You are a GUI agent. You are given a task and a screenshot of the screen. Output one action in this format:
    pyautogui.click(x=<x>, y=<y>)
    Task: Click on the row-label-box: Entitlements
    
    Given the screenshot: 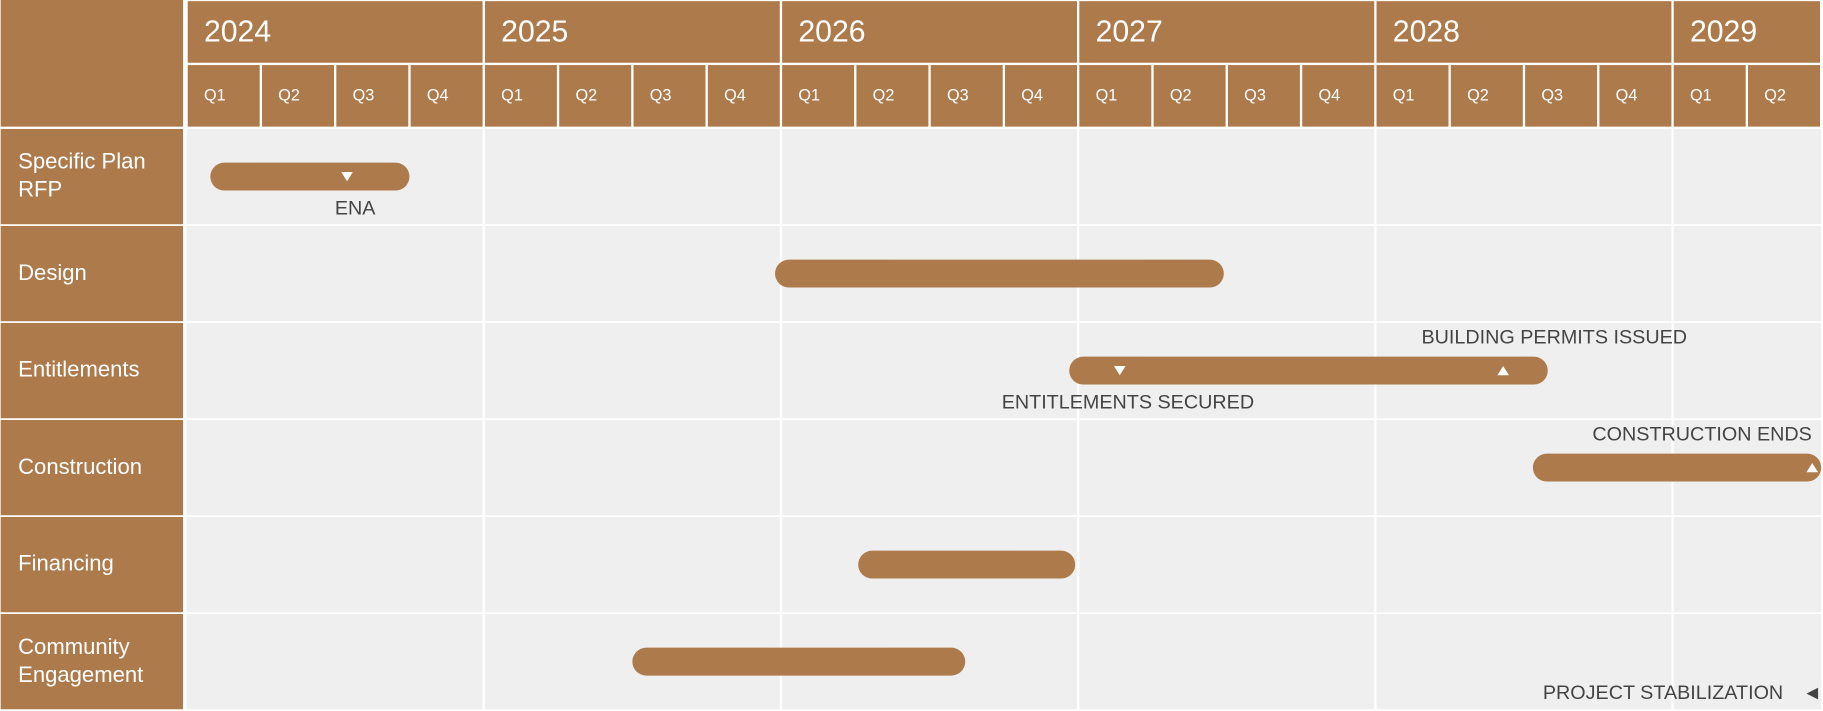 What is the action you would take?
    pyautogui.click(x=79, y=370)
    